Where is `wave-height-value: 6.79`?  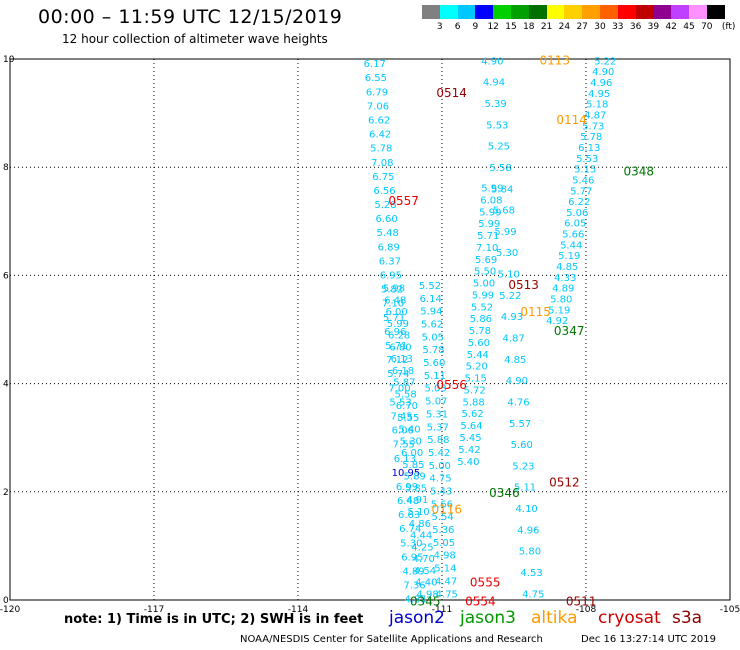 wave-height-value: 6.79 is located at coordinates (377, 92).